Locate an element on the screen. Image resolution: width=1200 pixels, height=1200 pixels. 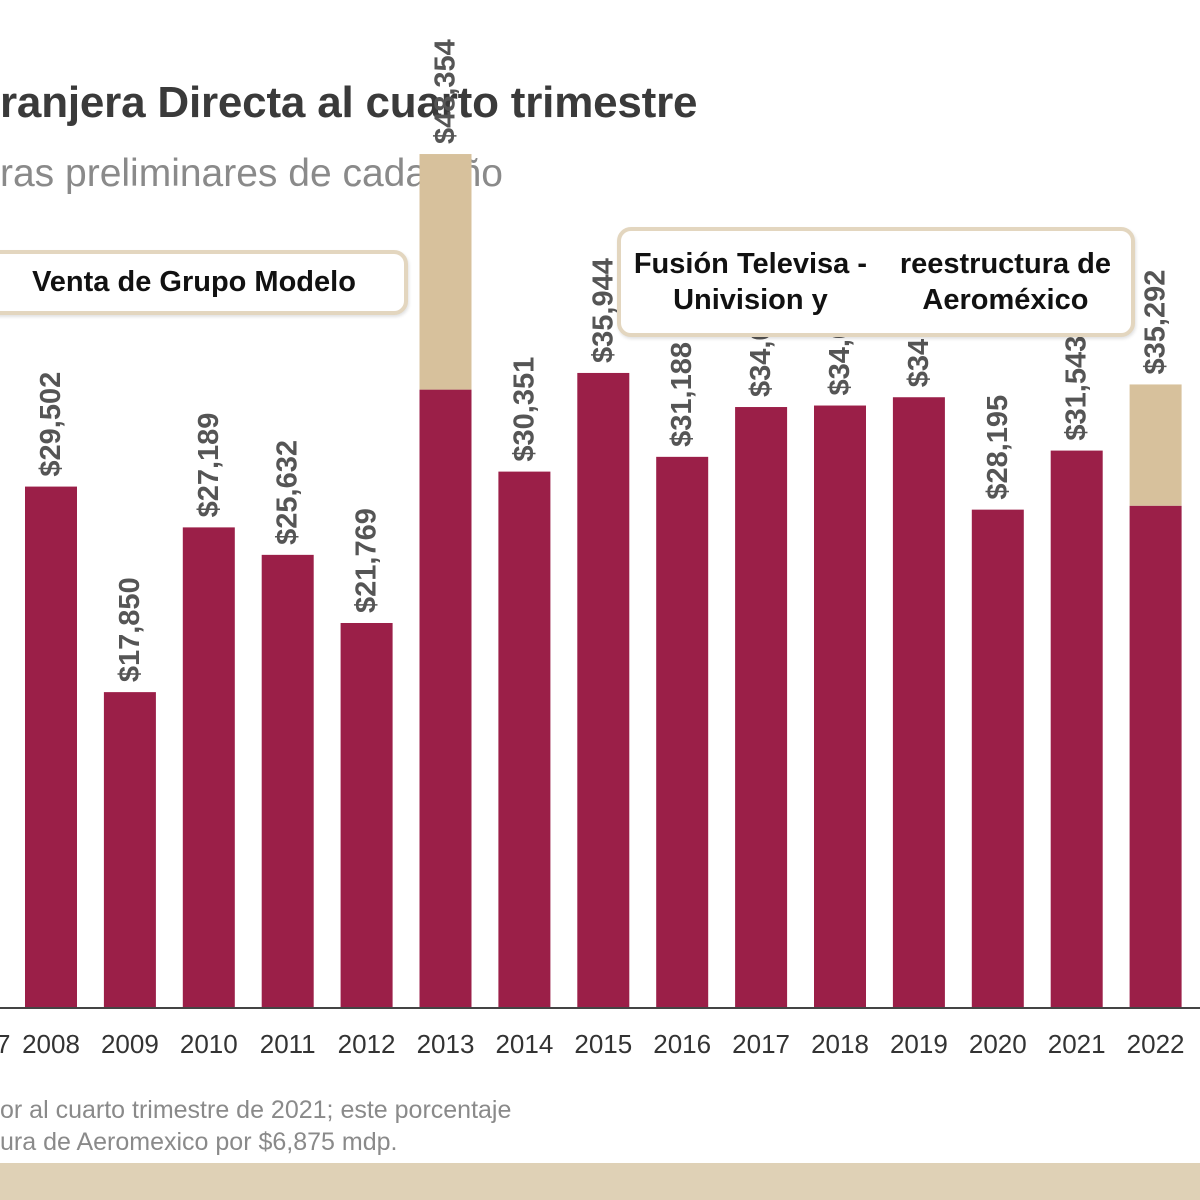
grupo-modelo-callout: Venta de Grupo Modelo is located at coordinates (204, 282).